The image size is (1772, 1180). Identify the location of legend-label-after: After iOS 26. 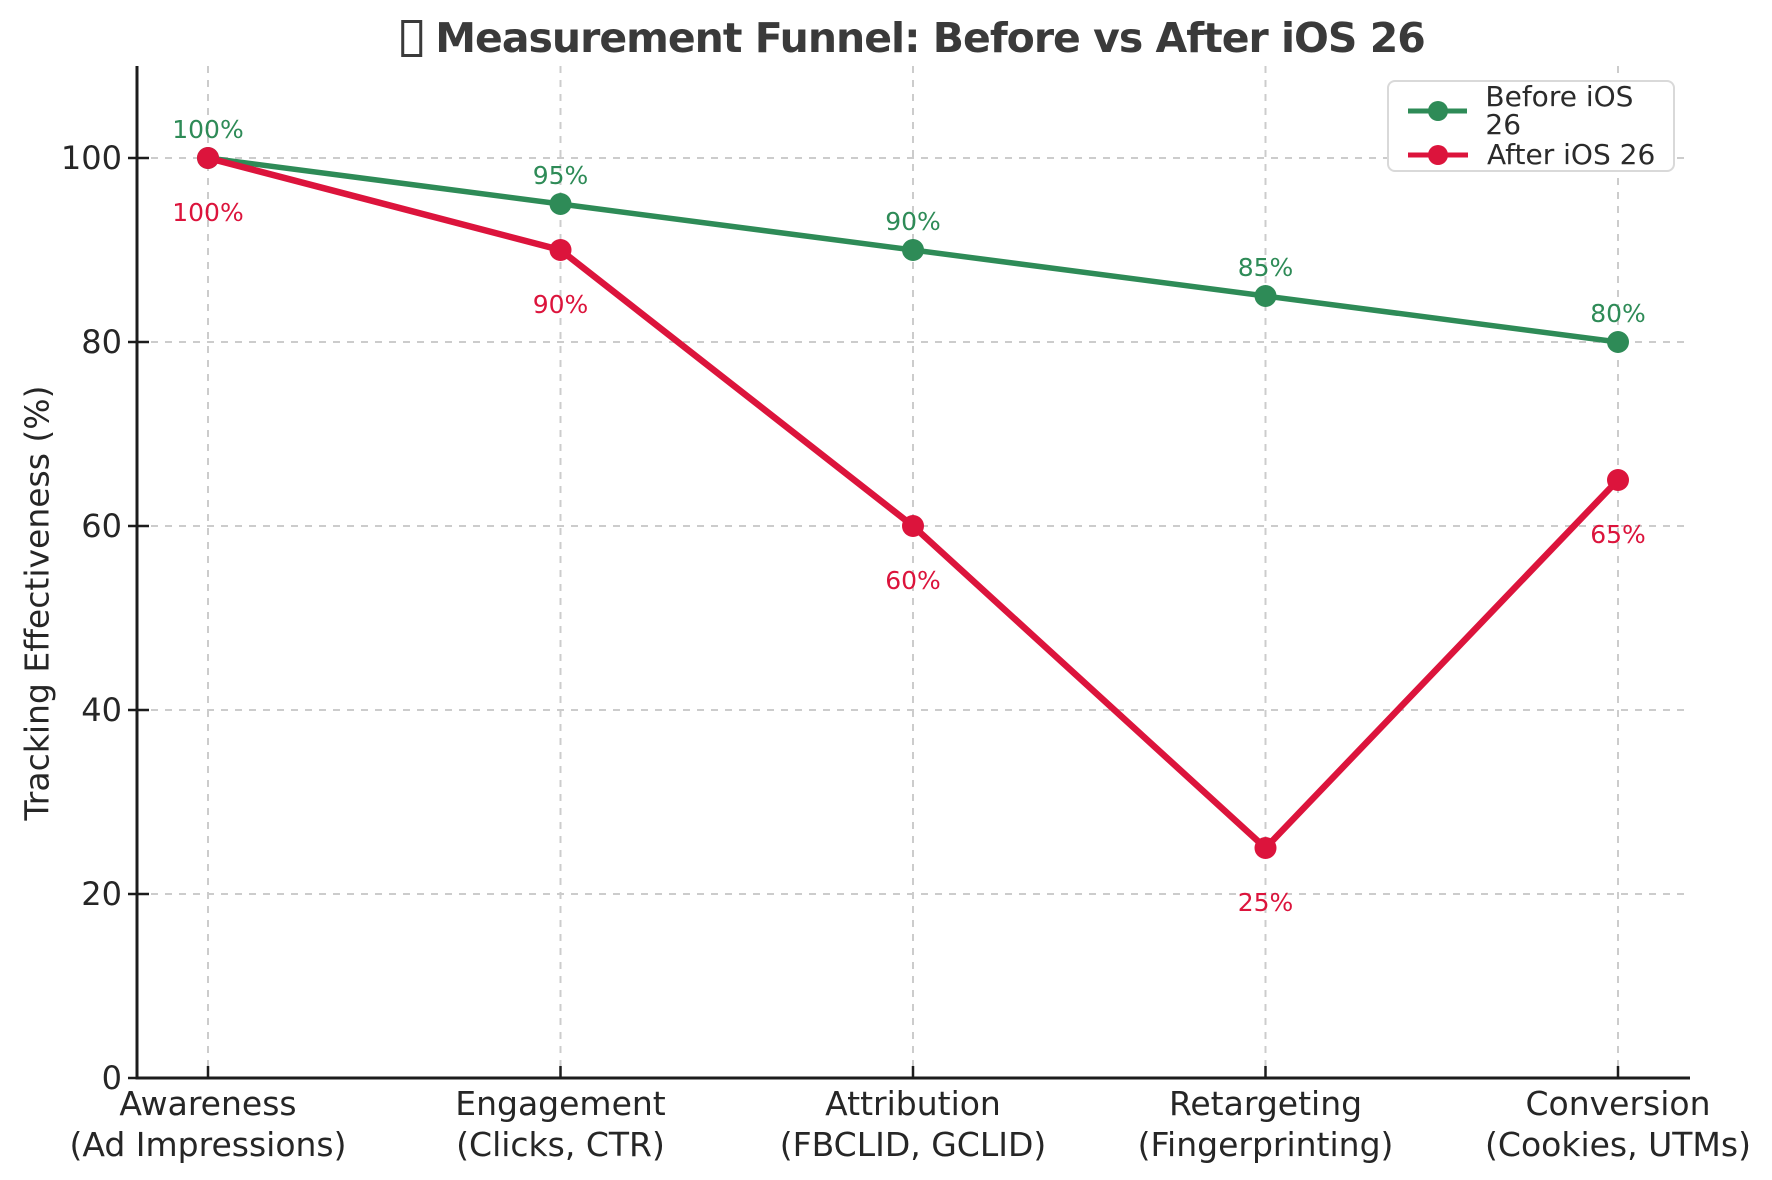
(1571, 154).